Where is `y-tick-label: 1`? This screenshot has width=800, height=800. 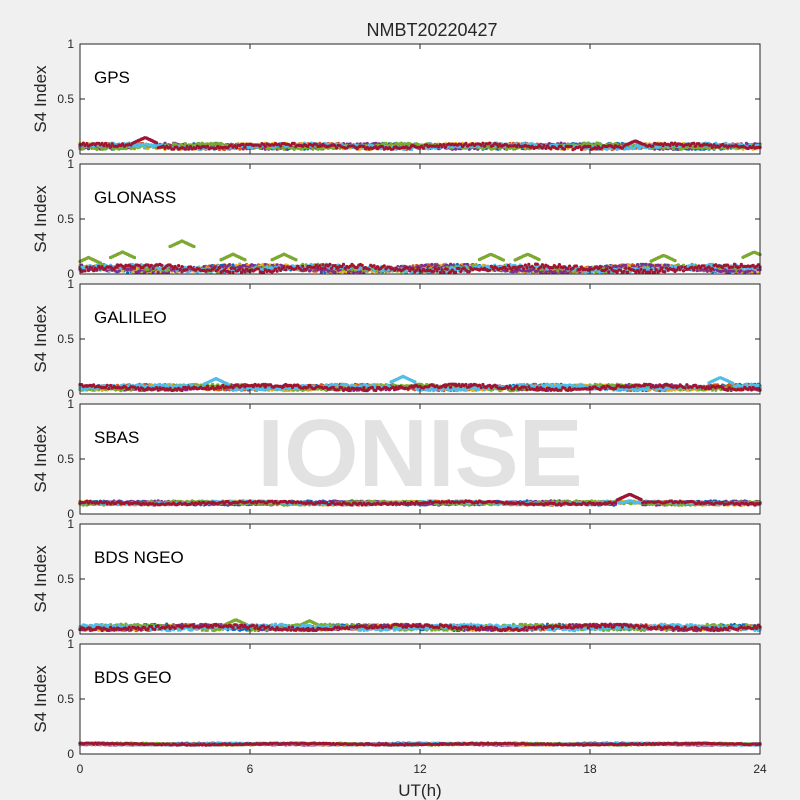
y-tick-label: 1 is located at coordinates (70, 44).